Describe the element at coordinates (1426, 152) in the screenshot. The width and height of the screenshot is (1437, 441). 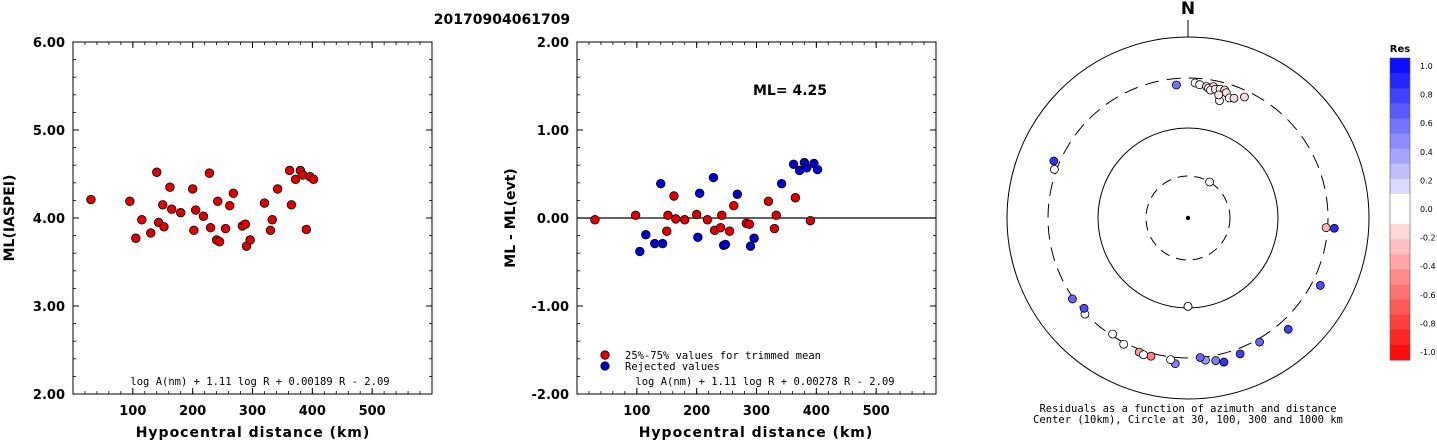
I see `colorbar-tick-label: 0.4` at that location.